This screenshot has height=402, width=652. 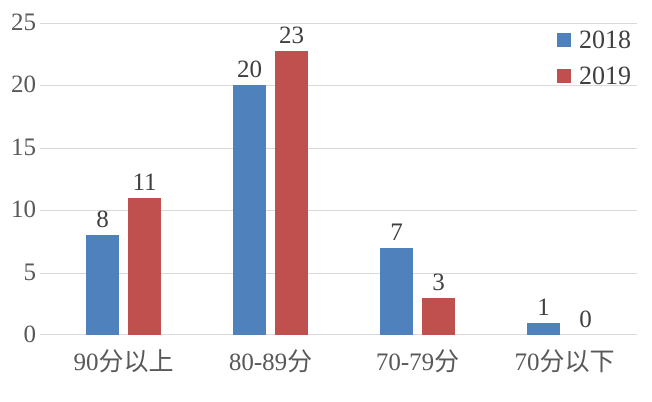 I want to click on legend-label: 2018, so click(x=605, y=39).